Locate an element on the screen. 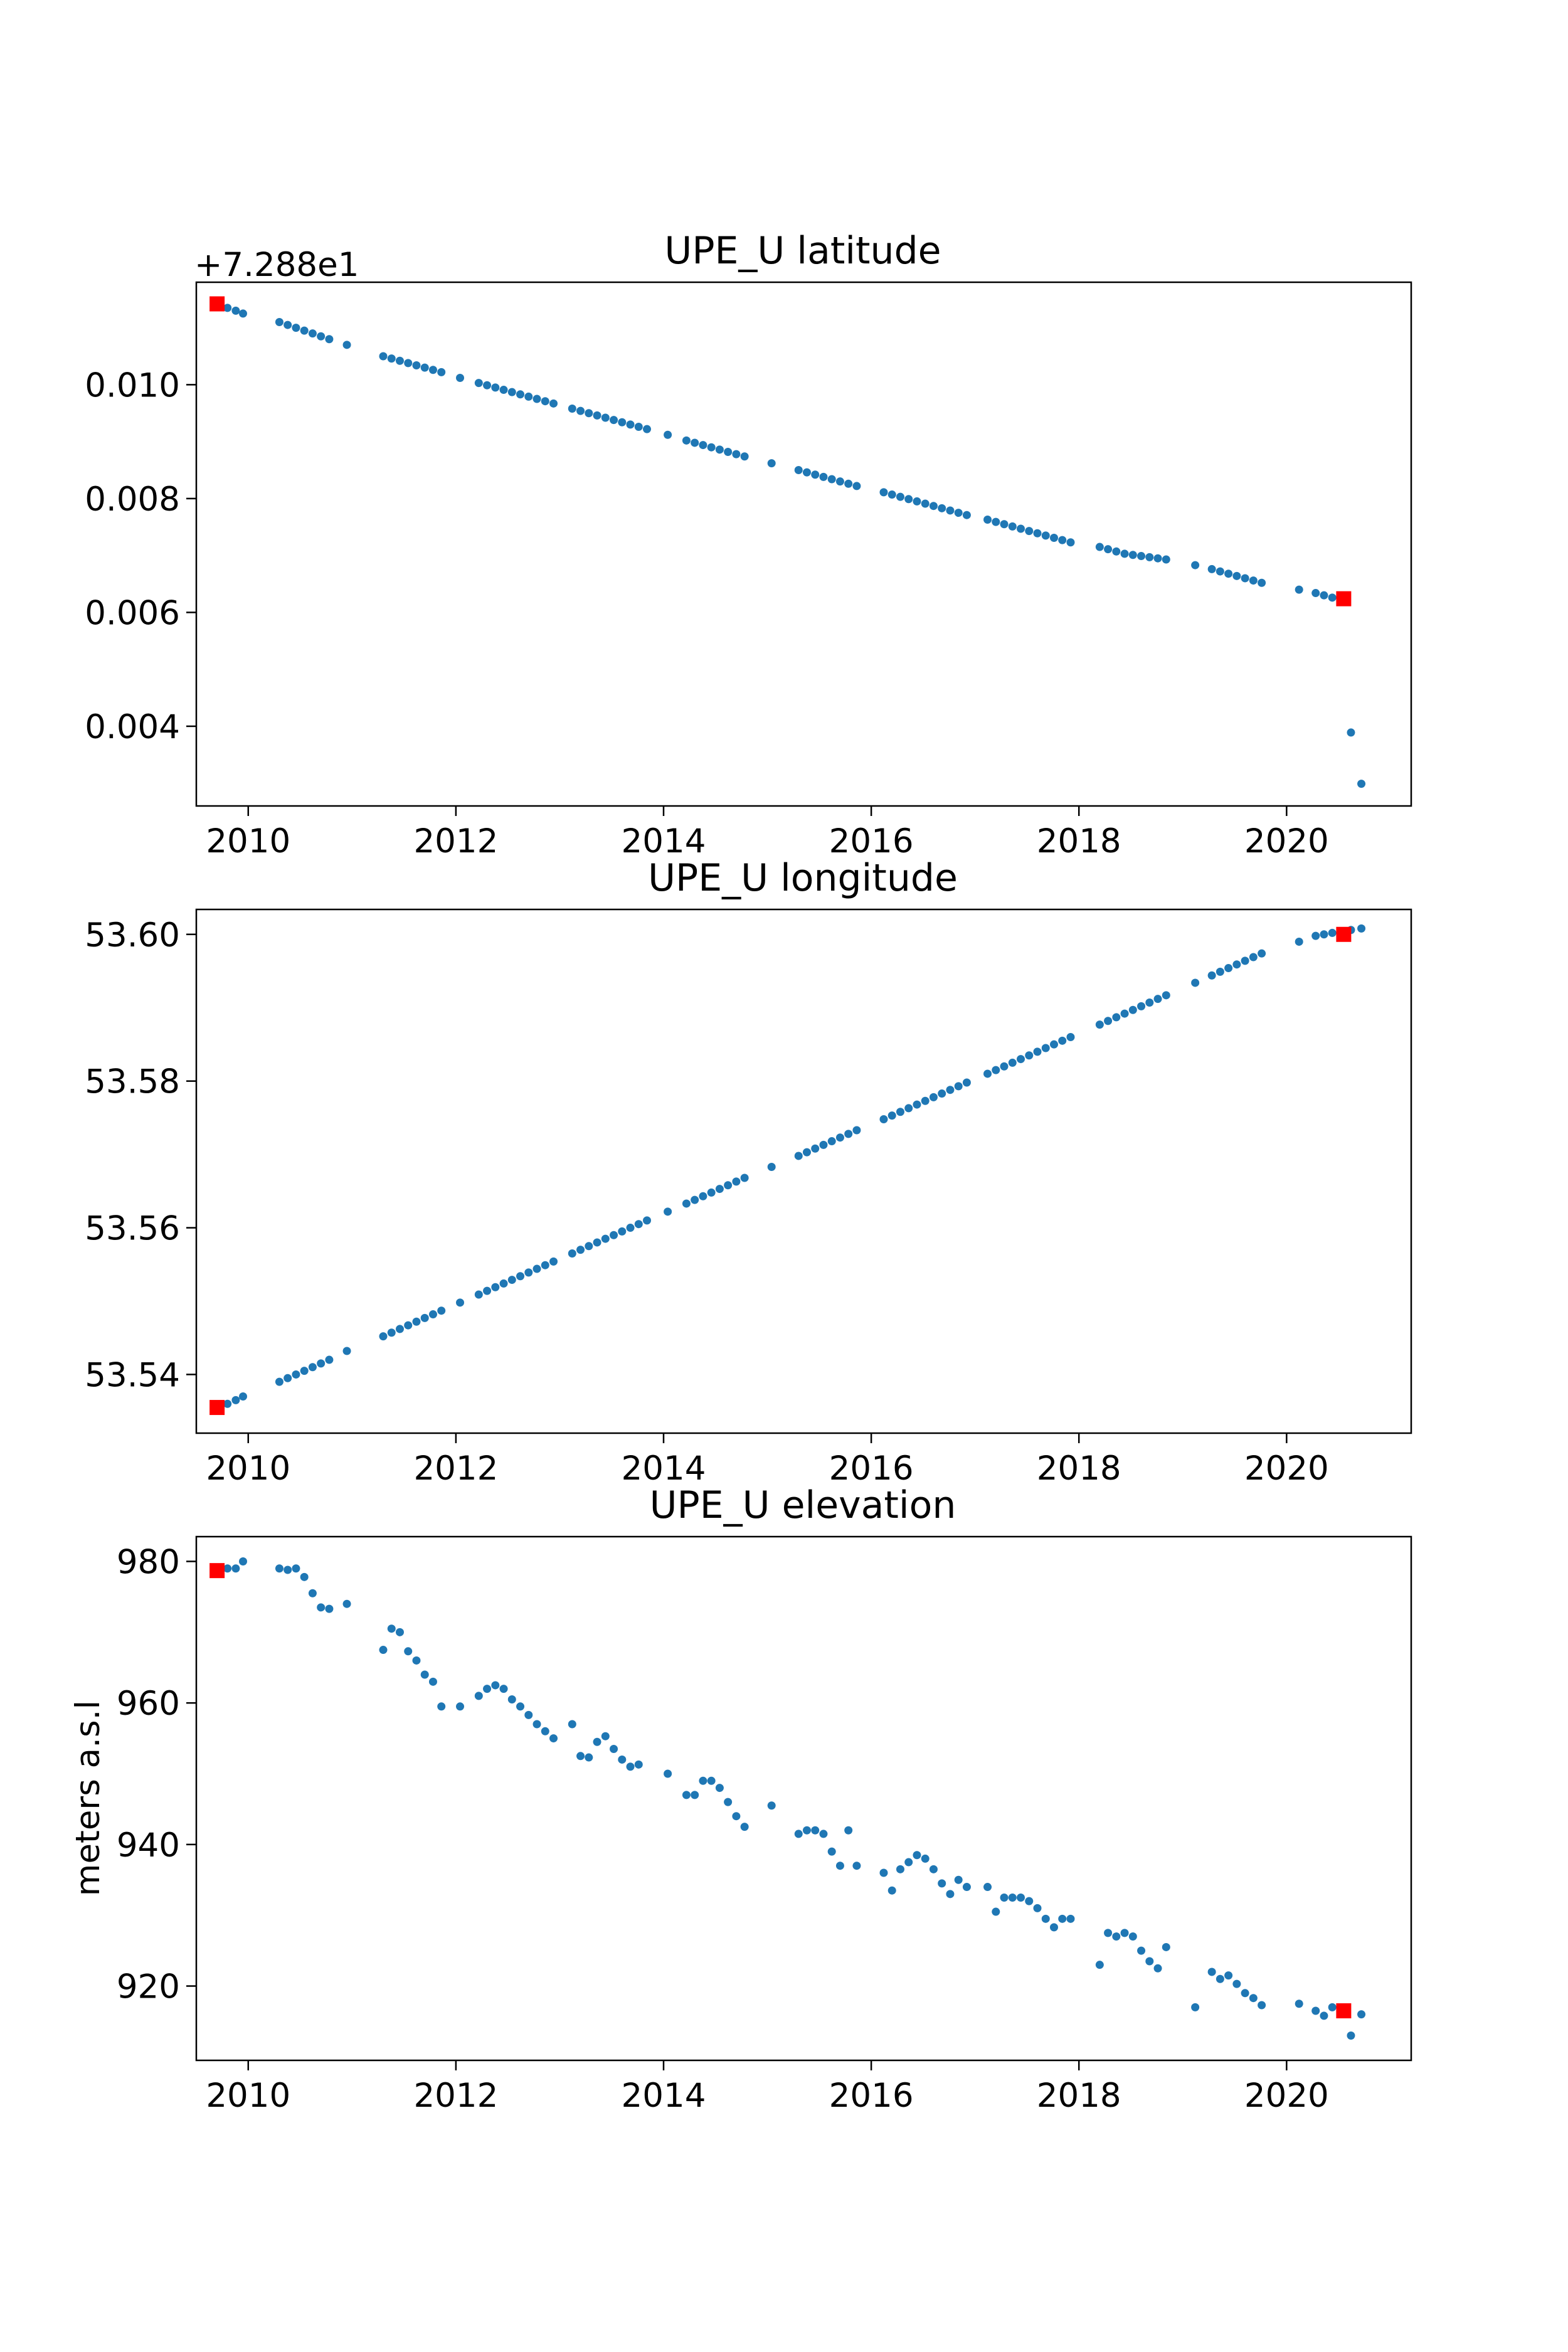 The width and height of the screenshot is (1568, 2352). elevation-x-tick-label: 2010 is located at coordinates (248, 2096).